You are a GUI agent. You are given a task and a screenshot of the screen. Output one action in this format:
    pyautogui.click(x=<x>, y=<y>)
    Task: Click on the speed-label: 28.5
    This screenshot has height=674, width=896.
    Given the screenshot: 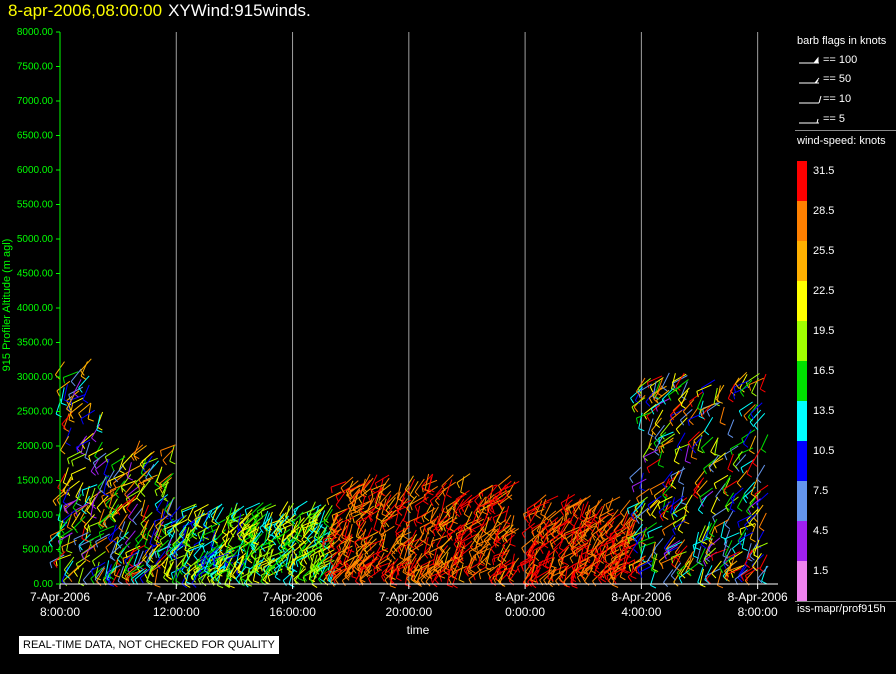 What is the action you would take?
    pyautogui.click(x=824, y=211)
    